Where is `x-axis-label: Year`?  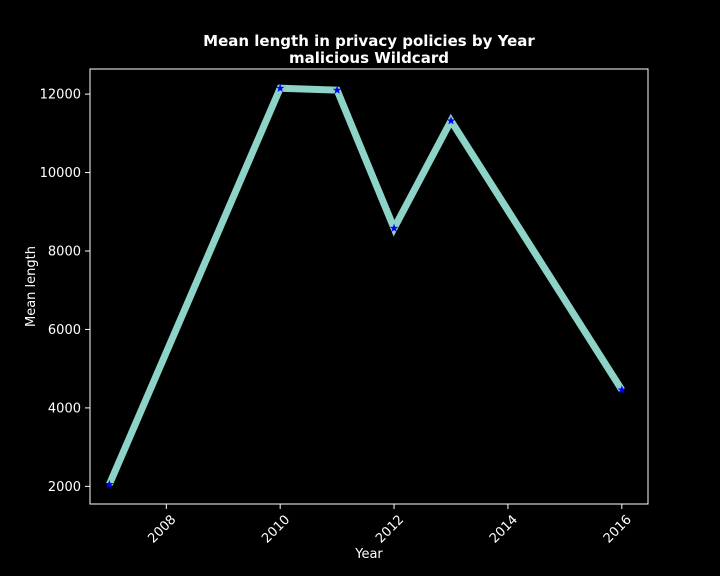 x-axis-label: Year is located at coordinates (368, 554).